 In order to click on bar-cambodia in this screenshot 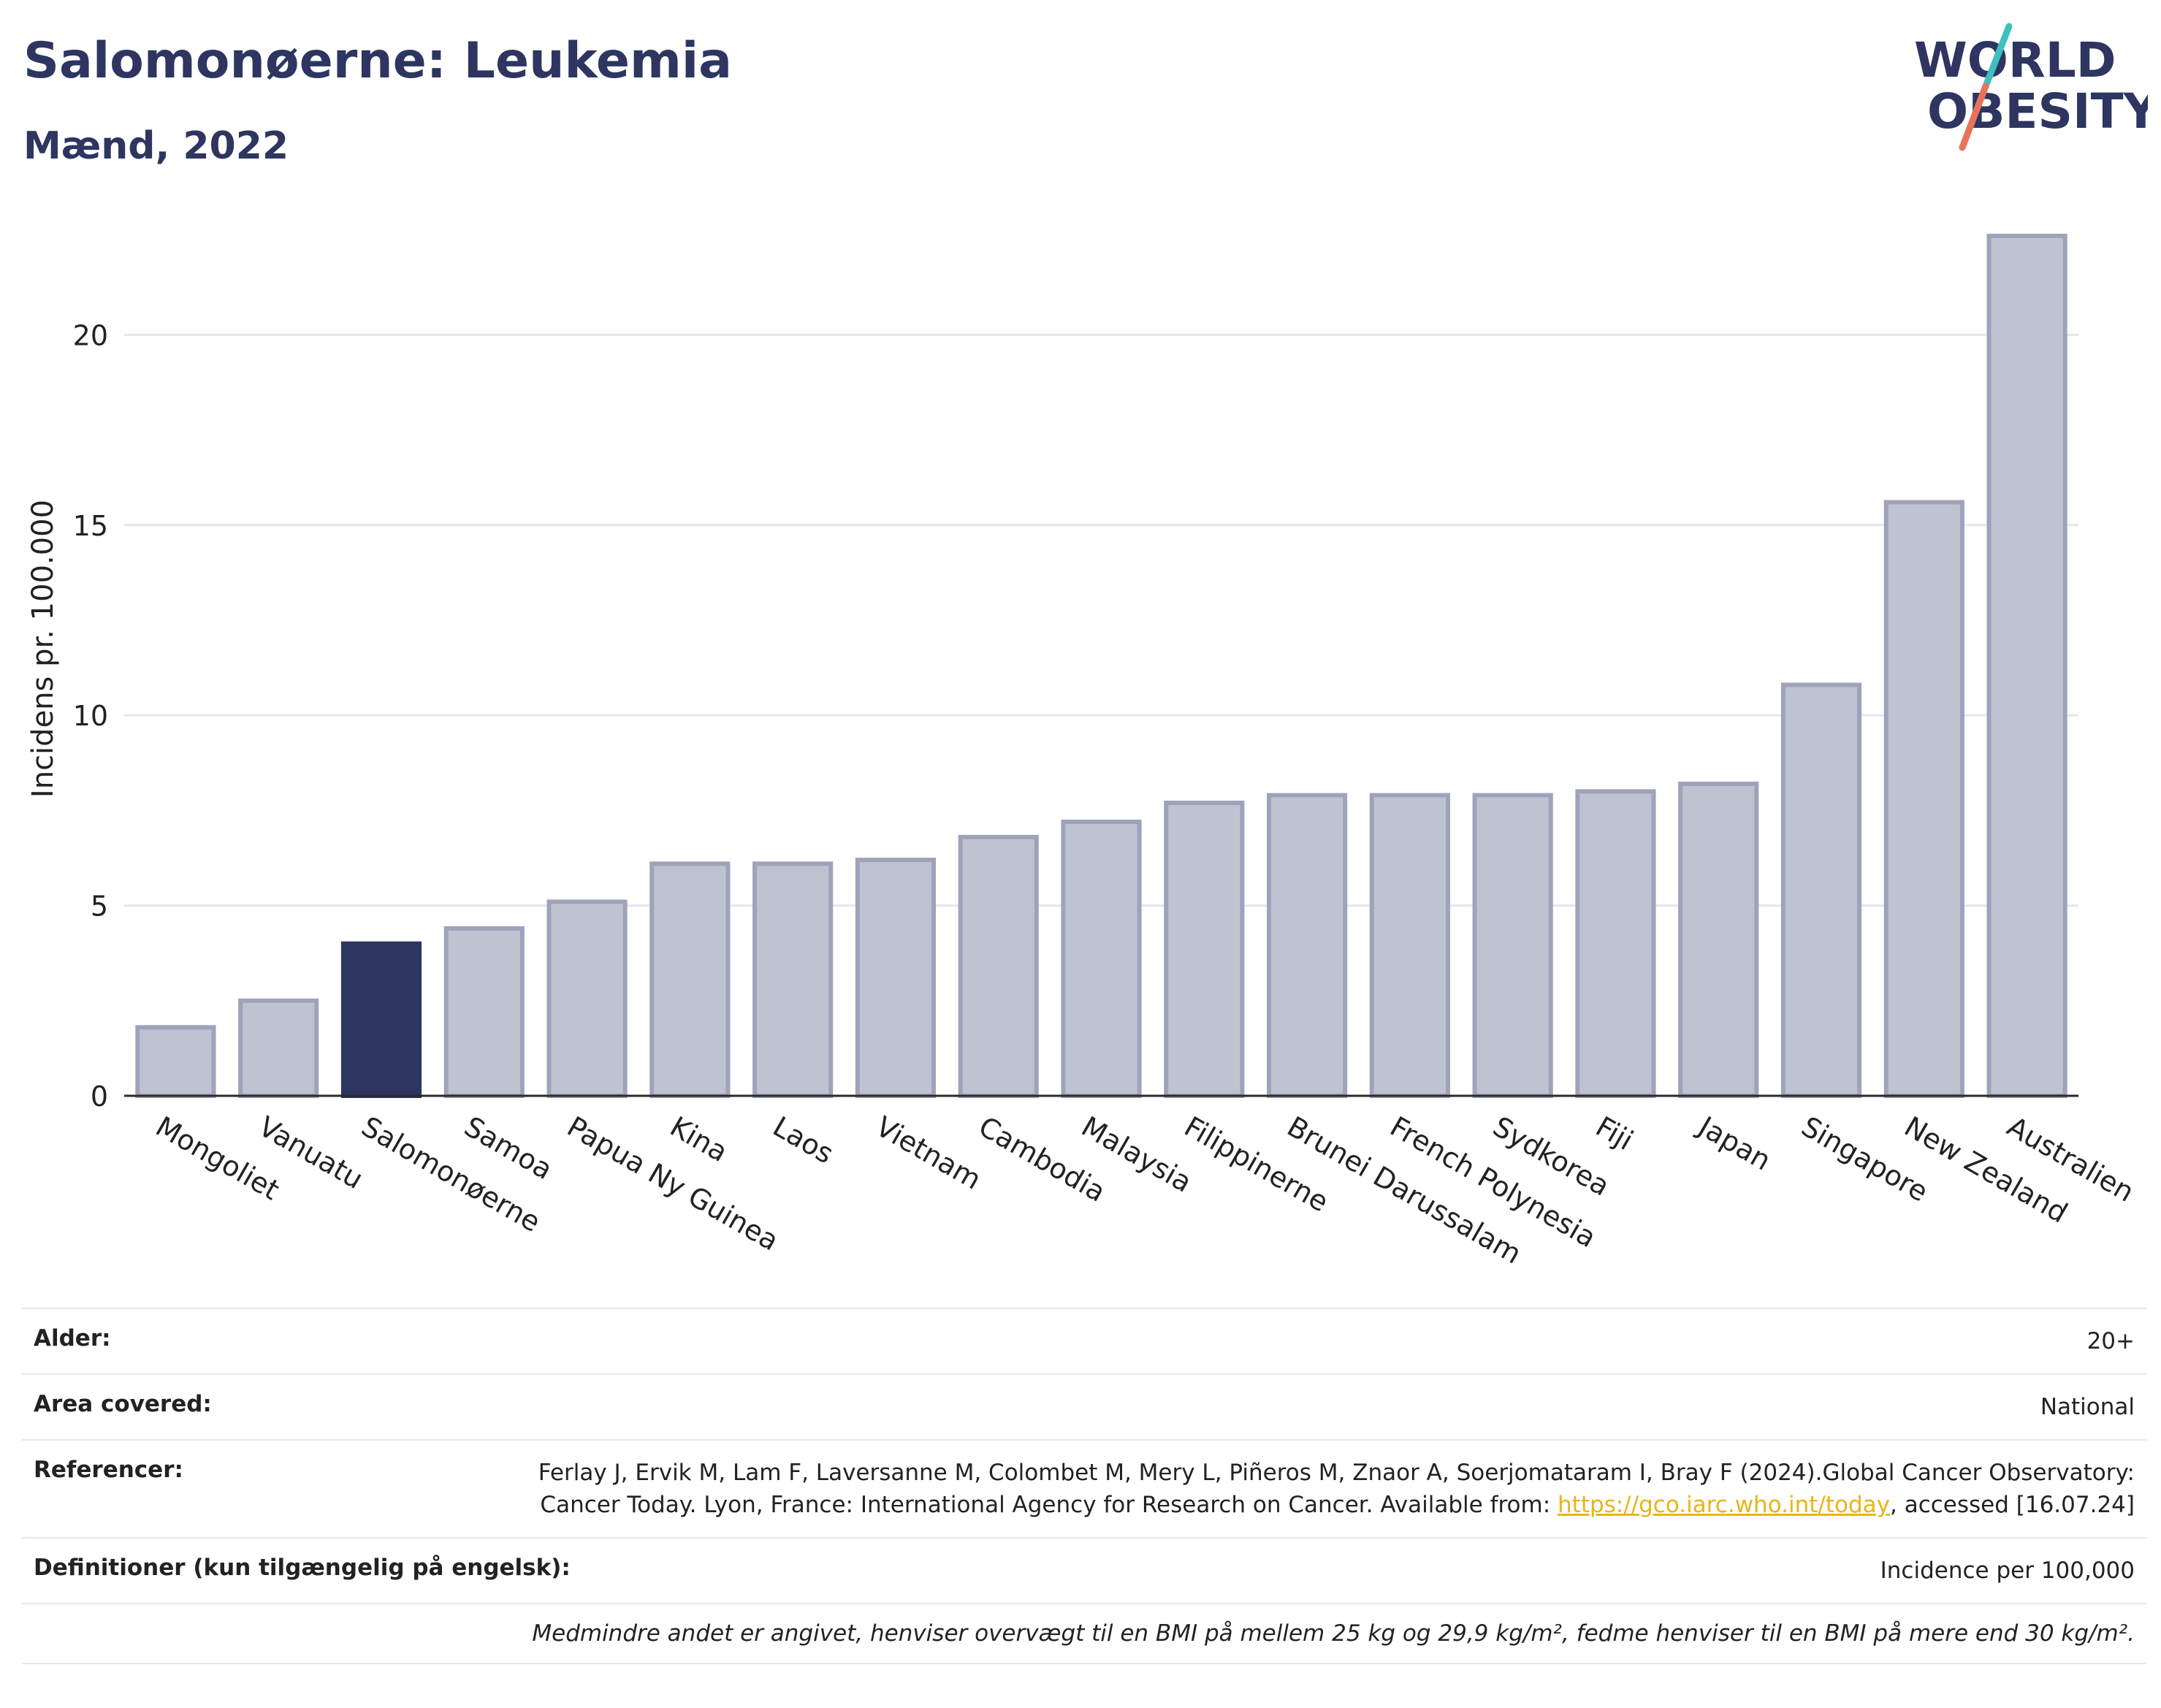, I will do `click(998, 966)`.